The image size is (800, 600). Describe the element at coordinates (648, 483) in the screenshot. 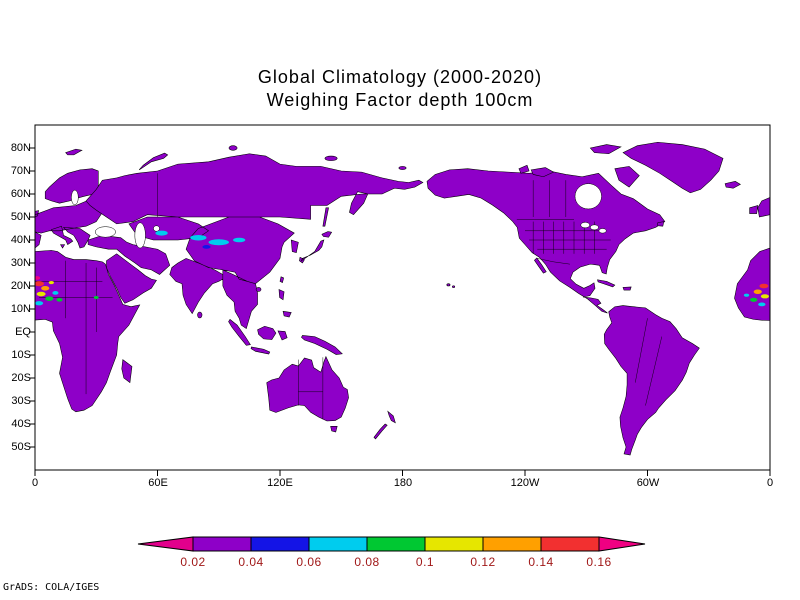

I see `x-axis-label: 60W` at that location.